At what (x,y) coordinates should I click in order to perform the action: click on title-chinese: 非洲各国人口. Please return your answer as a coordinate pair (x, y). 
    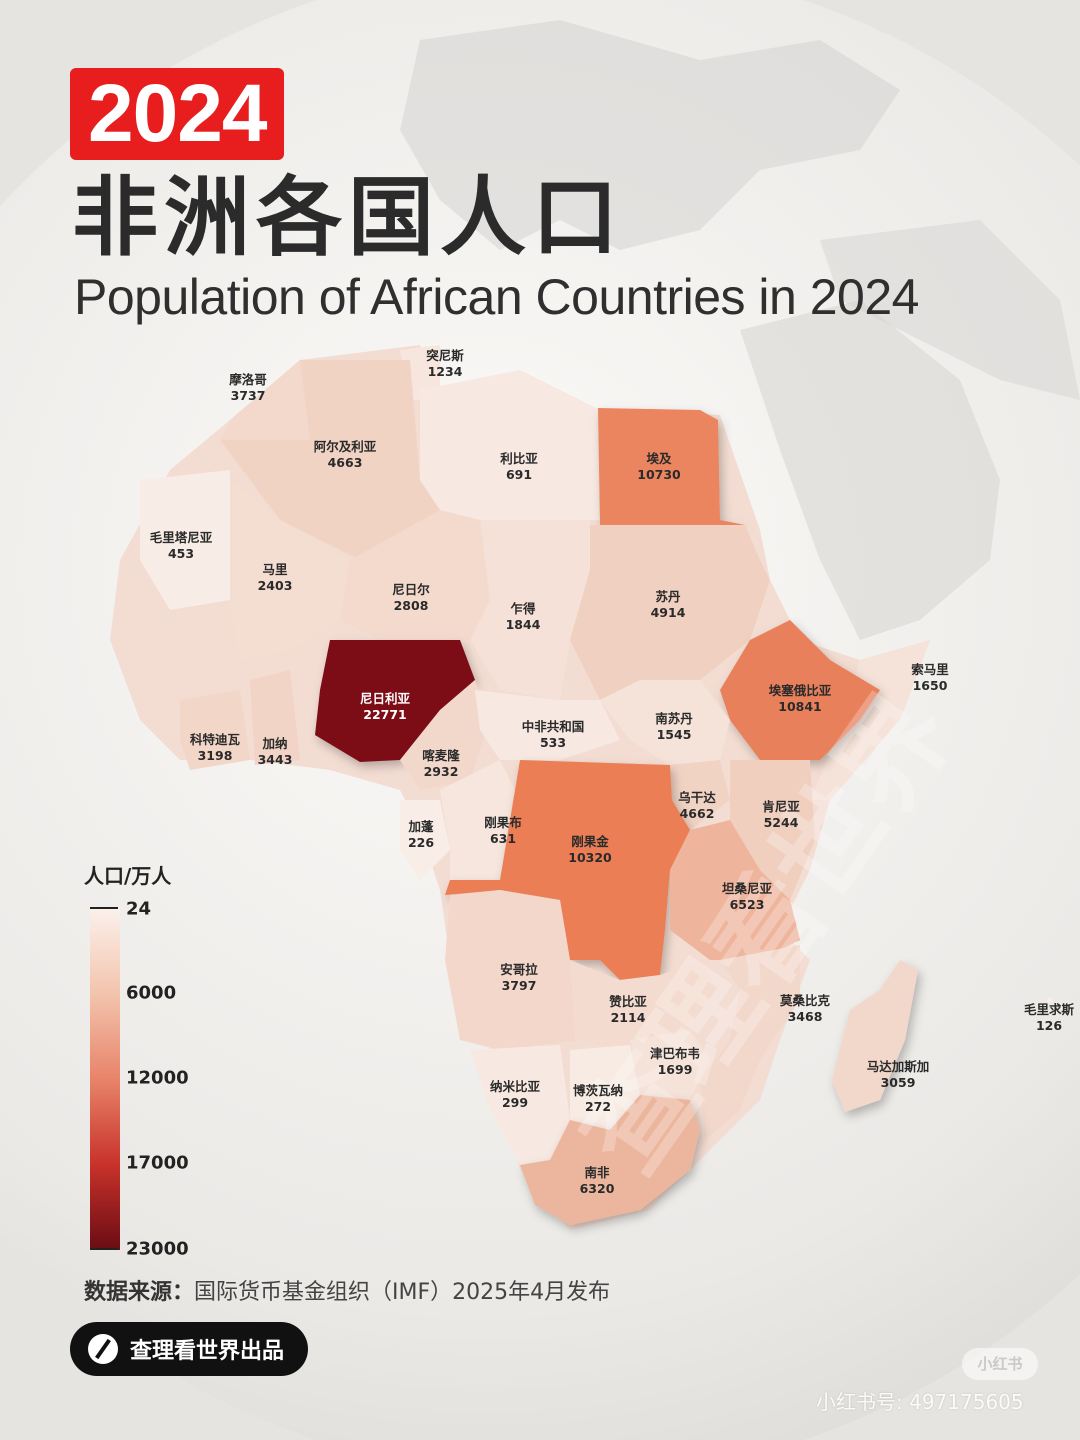
    Looking at the image, I should click on (348, 218).